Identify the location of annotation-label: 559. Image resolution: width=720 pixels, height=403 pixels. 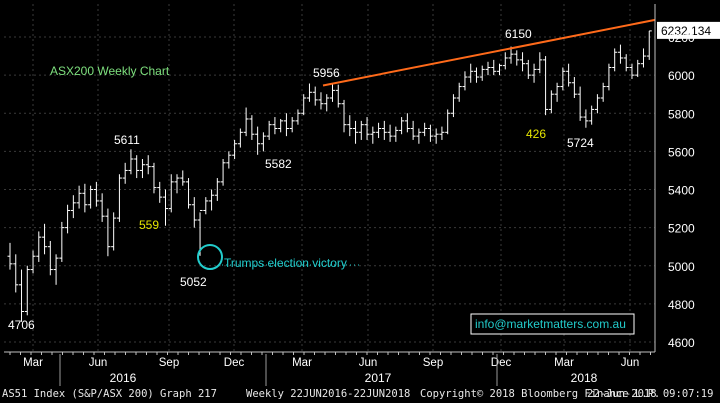
(149, 225).